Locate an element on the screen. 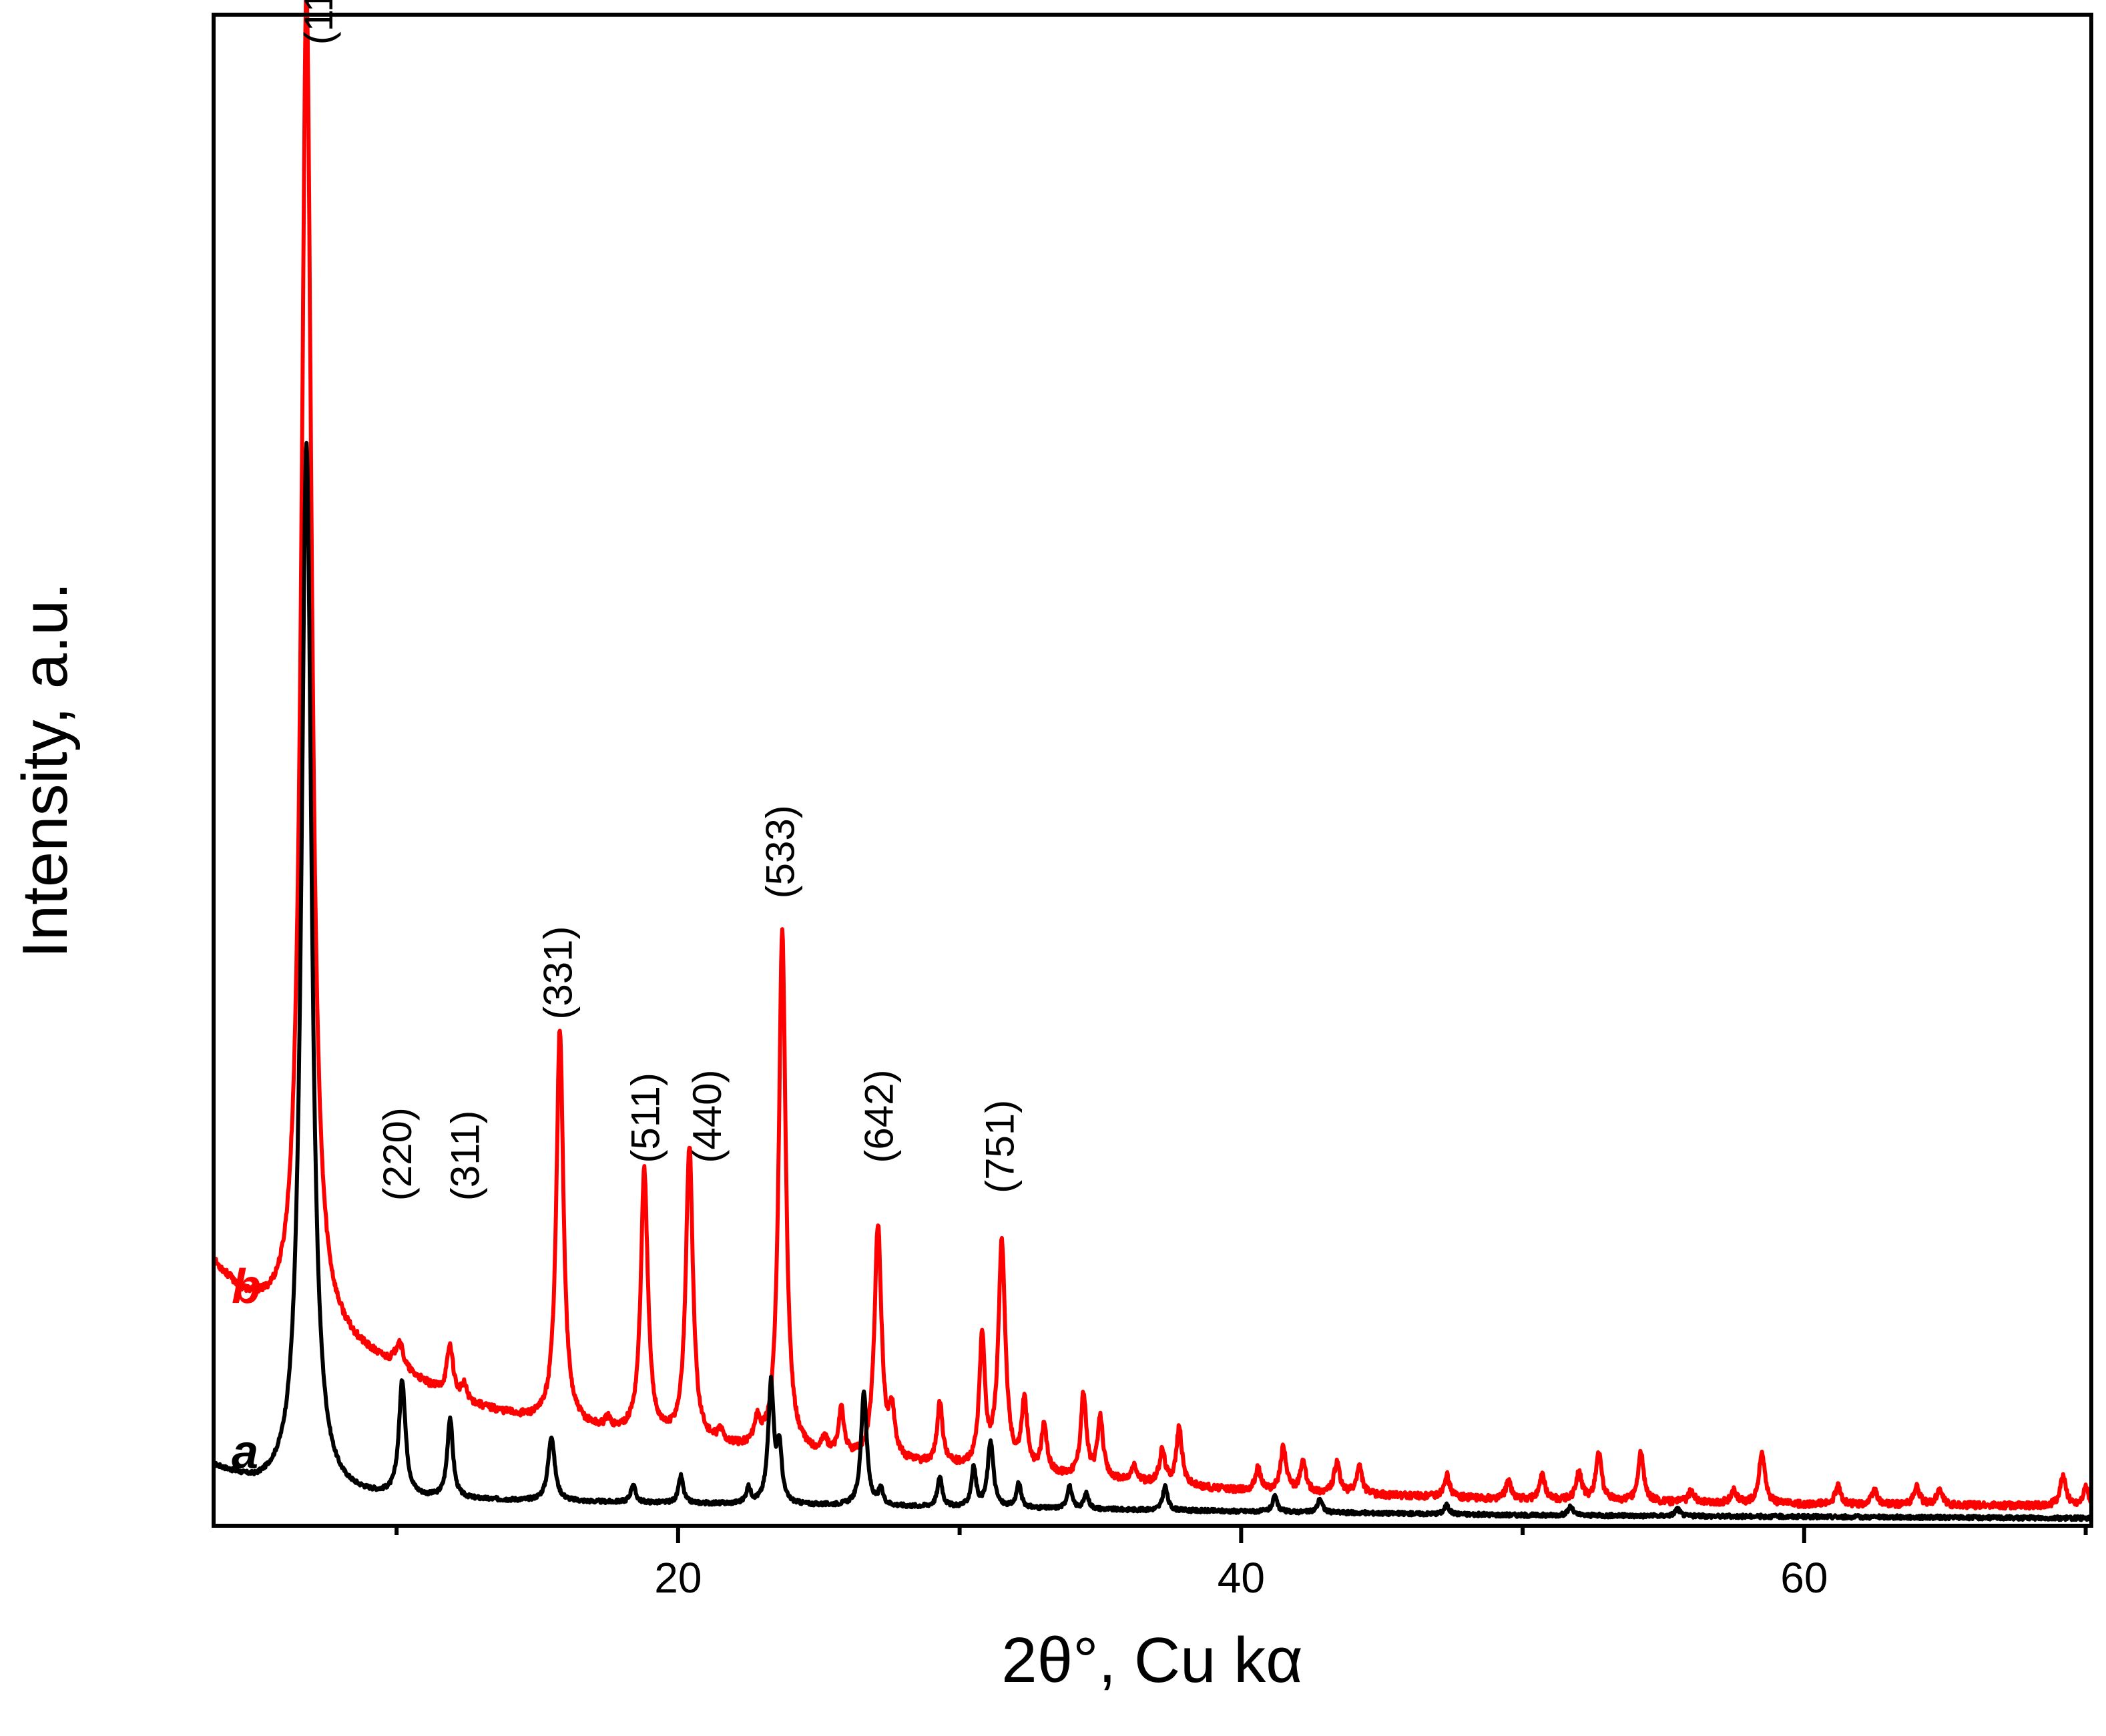 The image size is (2106, 1736). peak-label: (751) is located at coordinates (1000, 1146).